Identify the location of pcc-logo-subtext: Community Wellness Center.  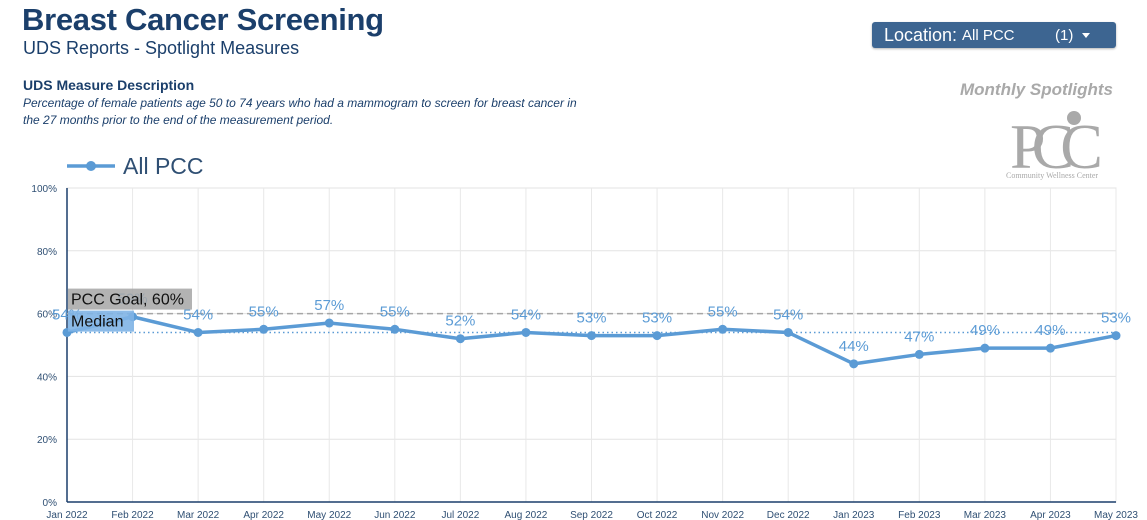
(1052, 175).